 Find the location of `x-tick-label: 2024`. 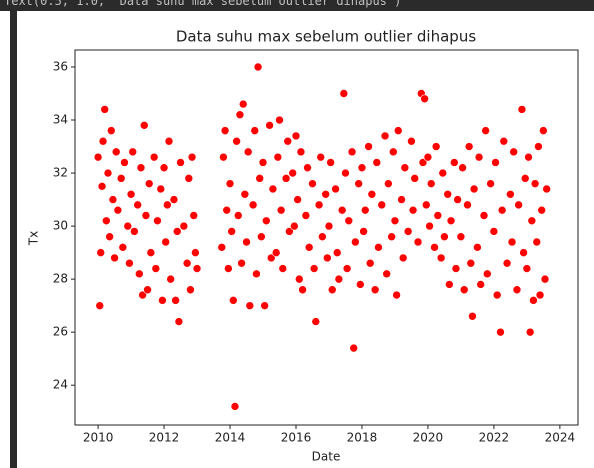

x-tick-label: 2024 is located at coordinates (560, 438).